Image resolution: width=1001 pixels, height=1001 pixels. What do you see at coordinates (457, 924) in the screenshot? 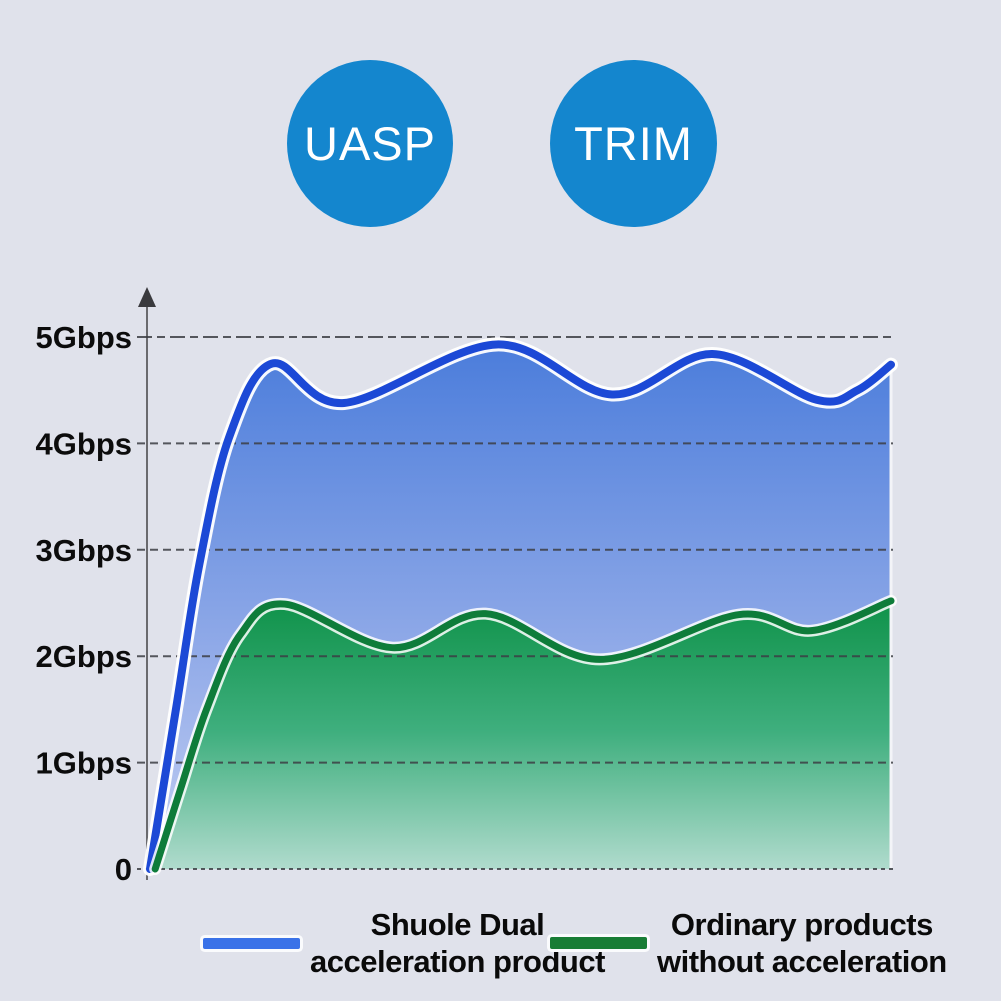
I see `legend-label-line: Shuole Dual` at bounding box center [457, 924].